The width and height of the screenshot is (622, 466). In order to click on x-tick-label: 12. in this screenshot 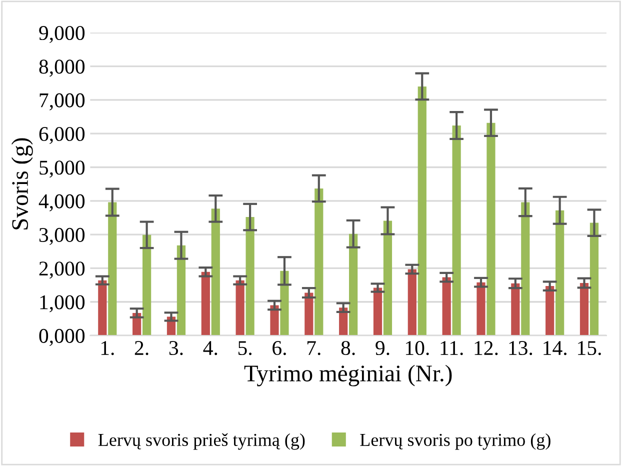, I will do `click(486, 348)`.